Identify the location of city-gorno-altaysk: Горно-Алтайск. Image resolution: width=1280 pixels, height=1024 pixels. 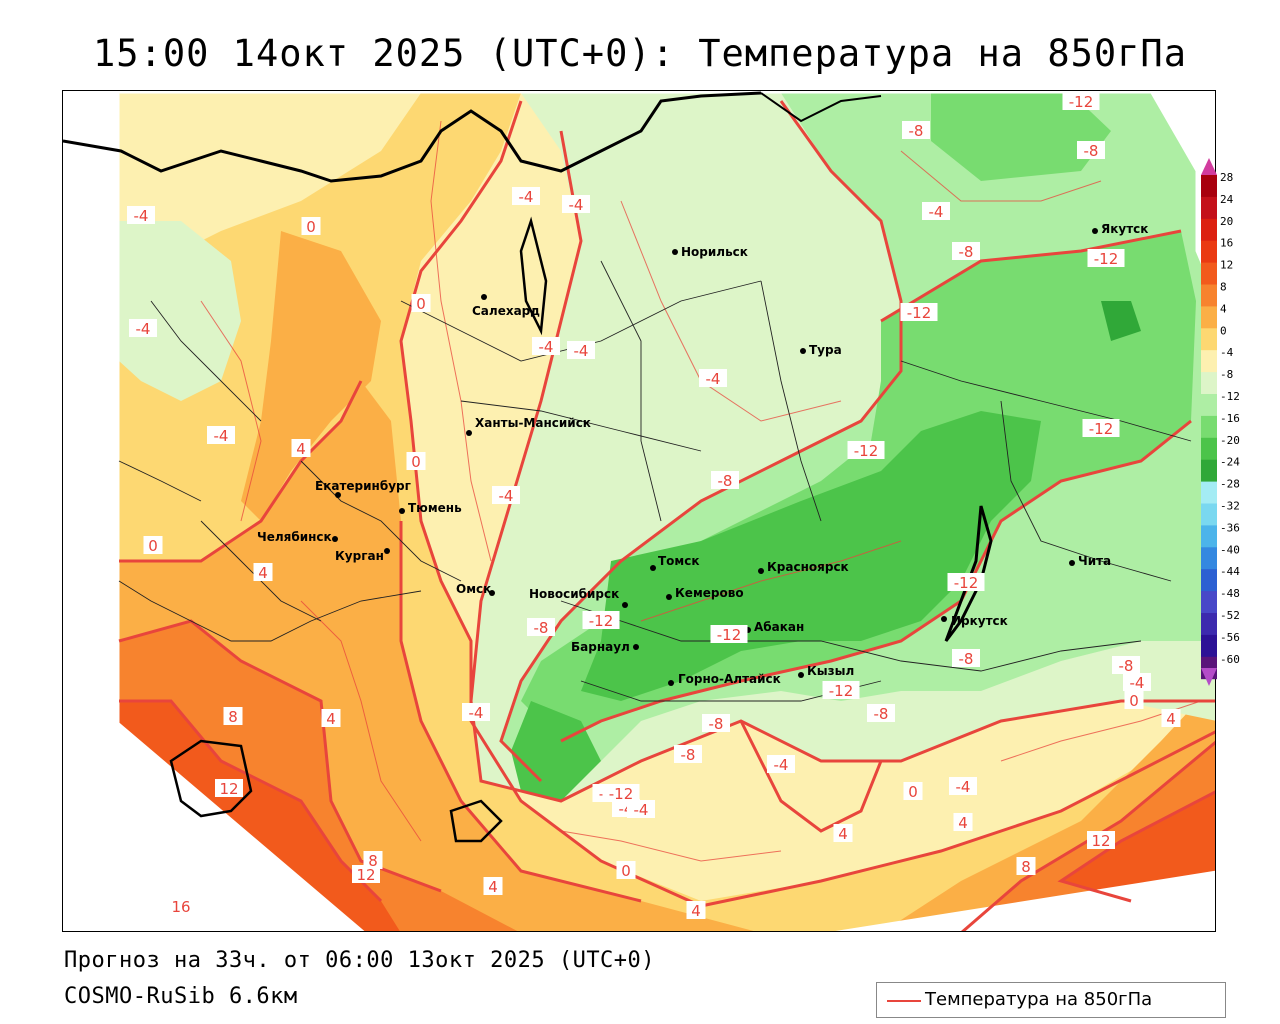
(724, 679).